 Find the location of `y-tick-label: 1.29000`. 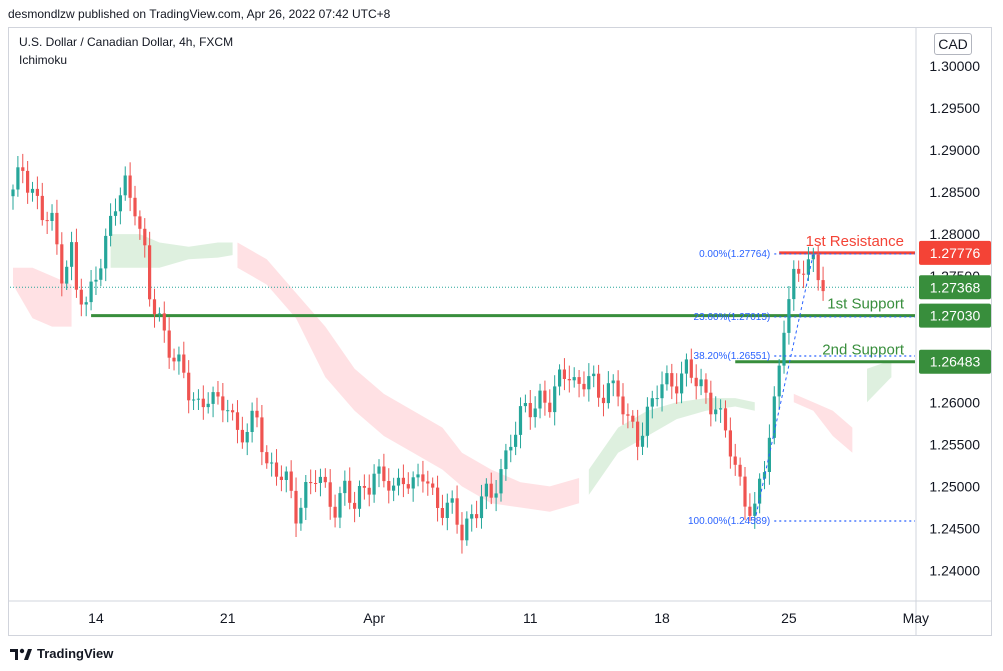

y-tick-label: 1.29000 is located at coordinates (954, 150).